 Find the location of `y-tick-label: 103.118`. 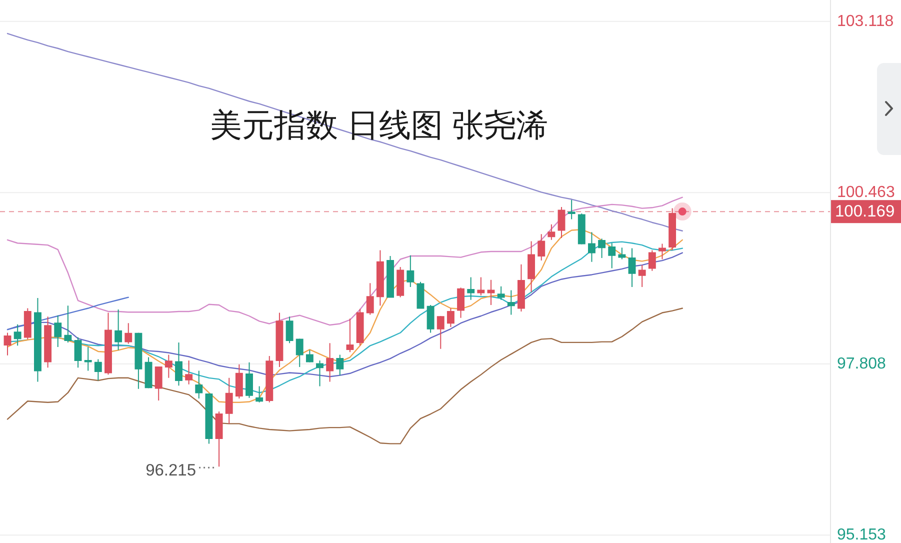

y-tick-label: 103.118 is located at coordinates (865, 21).